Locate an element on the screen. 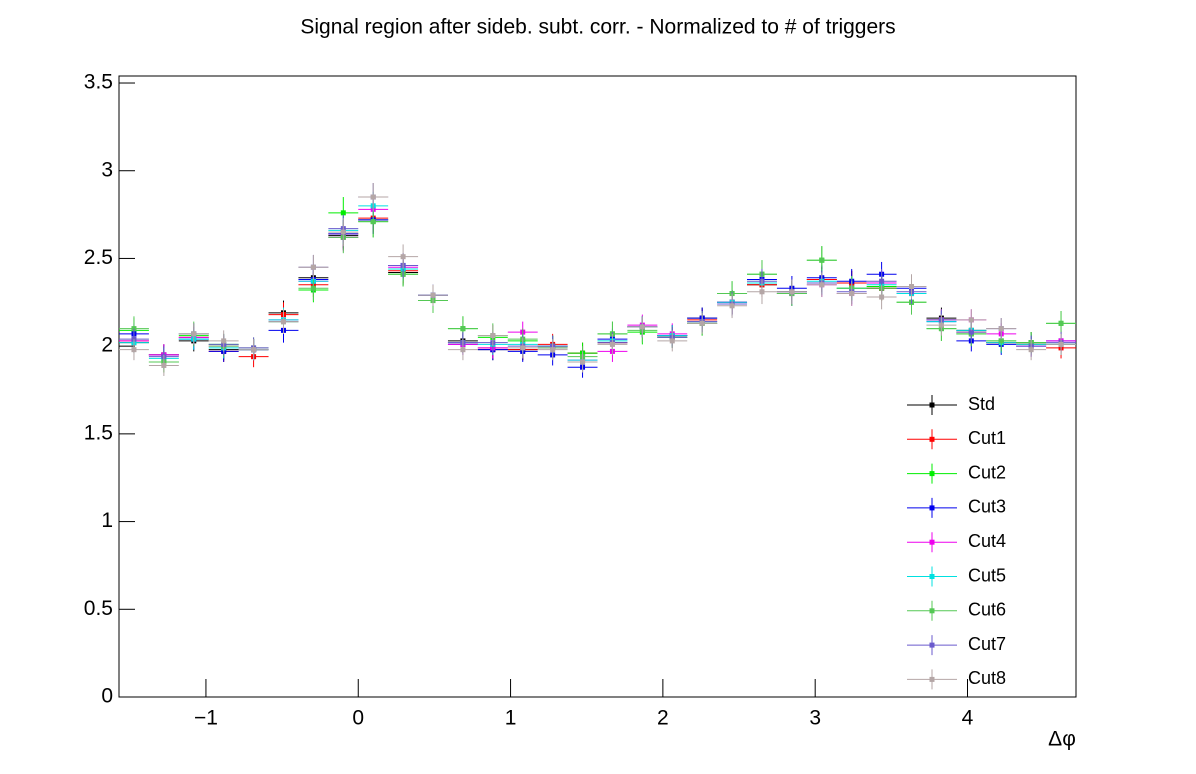 The image size is (1196, 774). x-axis-title: Δφ is located at coordinates (1062, 739).